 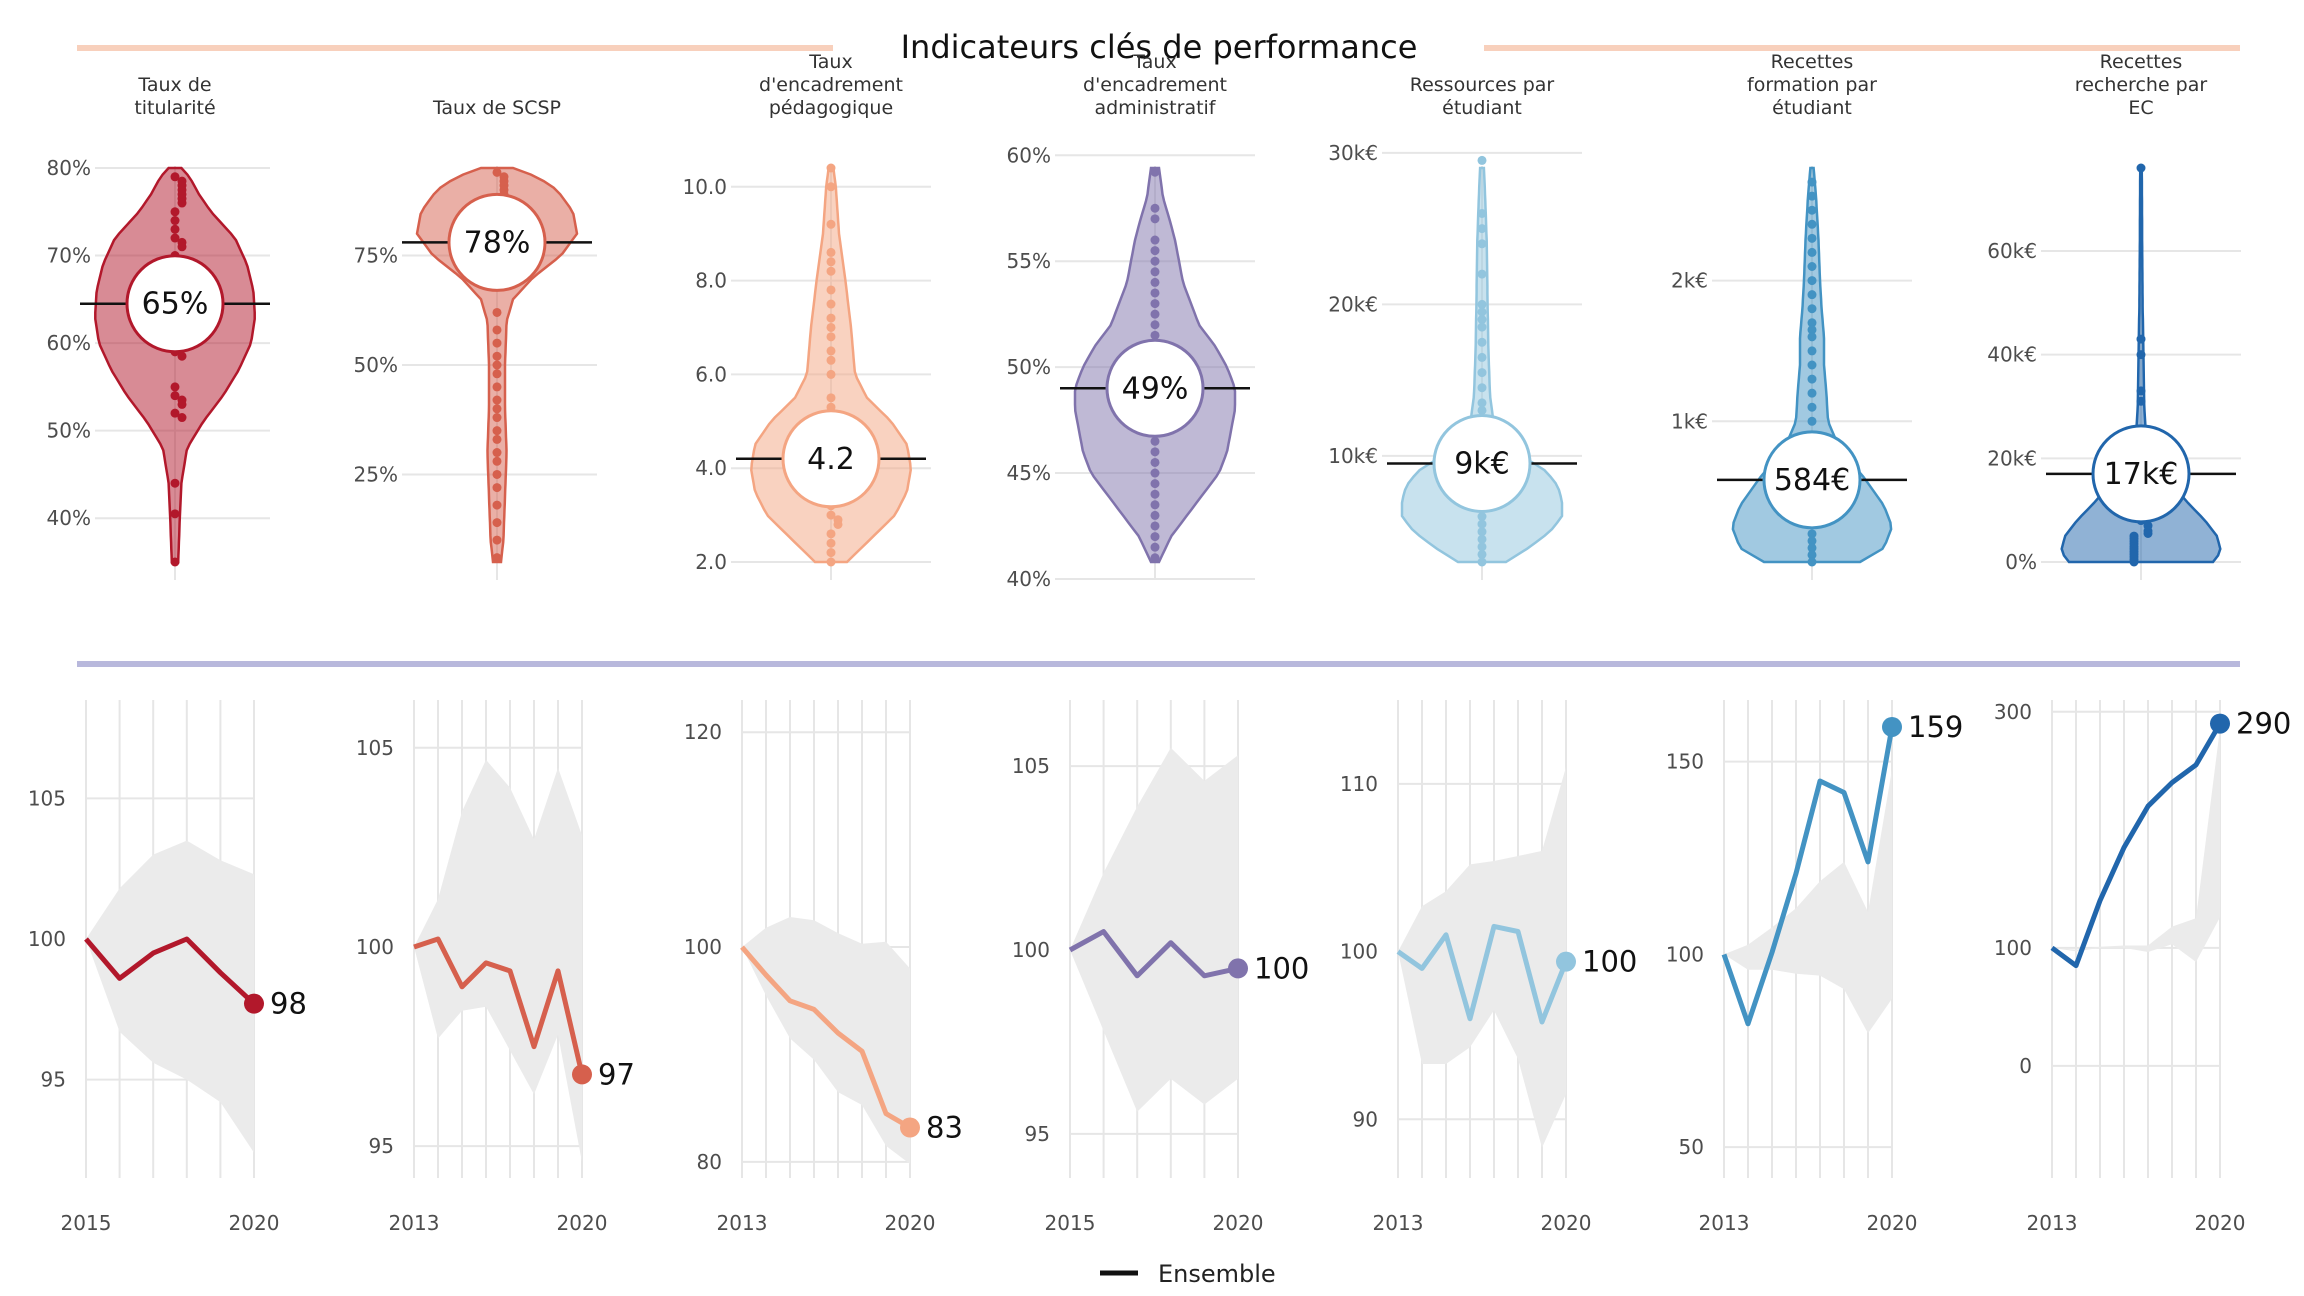 I want to click on line-panel-3: 80 100 120 2013 2020 83, so click(x=823, y=967).